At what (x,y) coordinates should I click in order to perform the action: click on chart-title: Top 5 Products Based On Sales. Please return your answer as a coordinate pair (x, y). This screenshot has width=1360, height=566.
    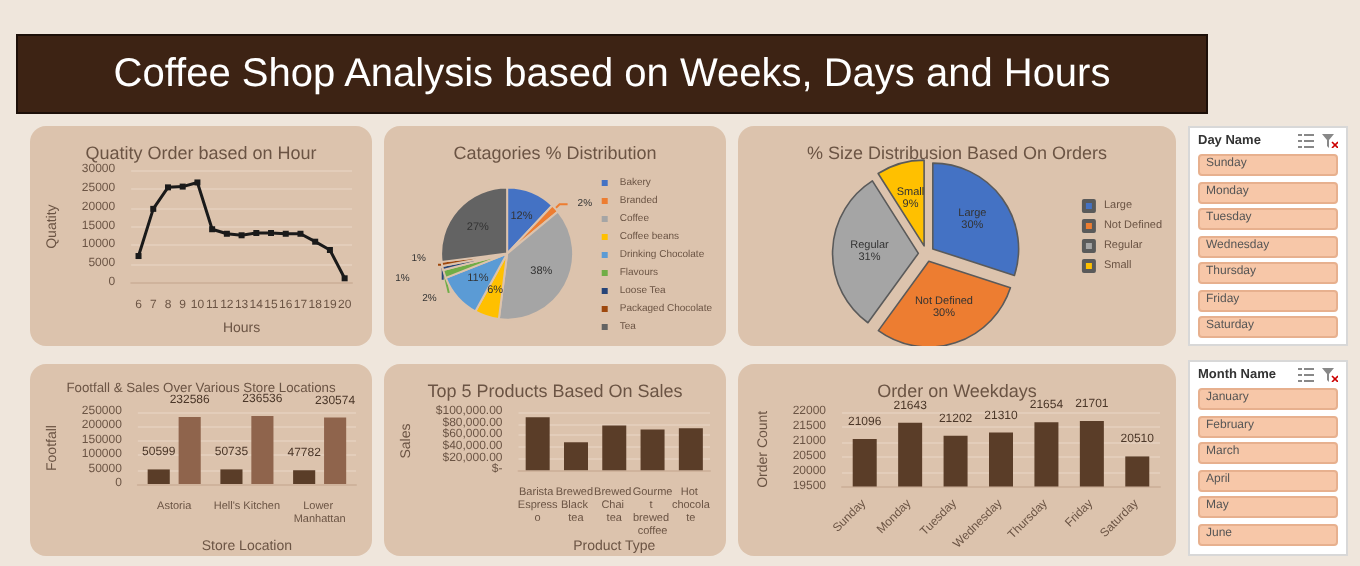
    Looking at the image, I should click on (555, 391).